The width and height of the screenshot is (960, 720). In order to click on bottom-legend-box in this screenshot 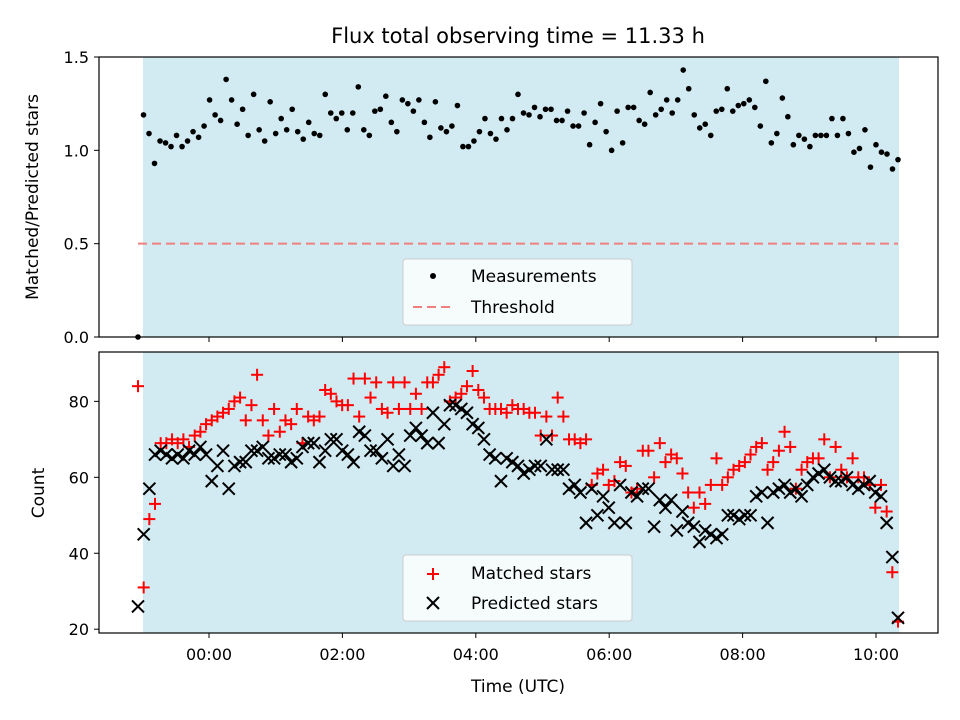, I will do `click(517, 588)`.